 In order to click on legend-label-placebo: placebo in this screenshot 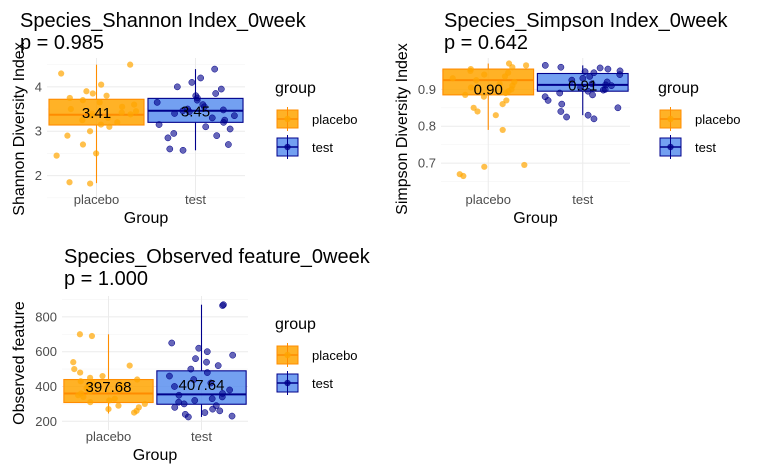, I will do `click(335, 355)`.